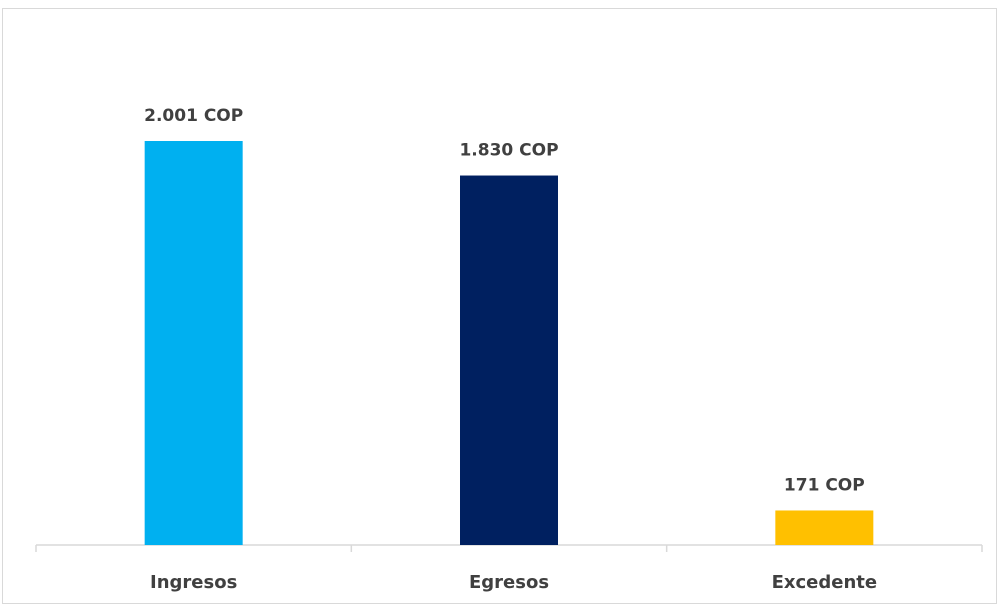  I want to click on x-axis, so click(509, 548).